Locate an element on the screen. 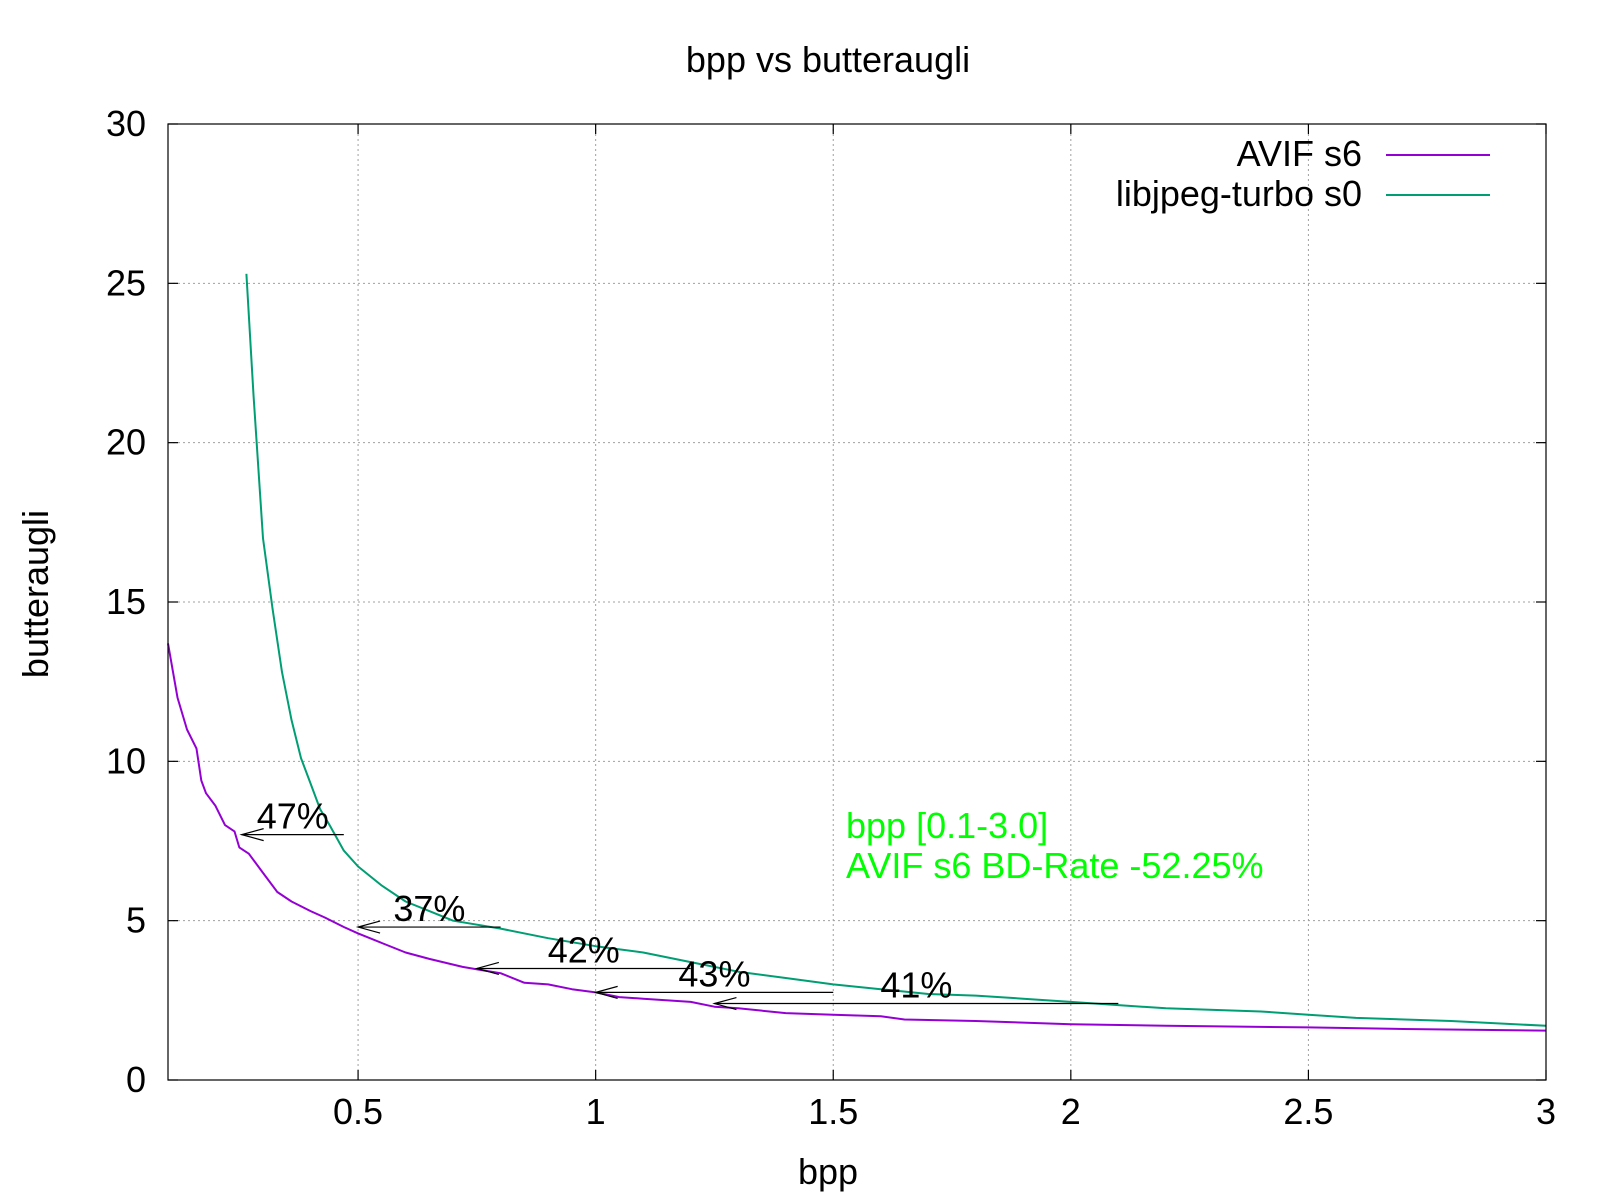  annotation-layer: 47% 37% 42% 43% 41% is located at coordinates (679, 903).